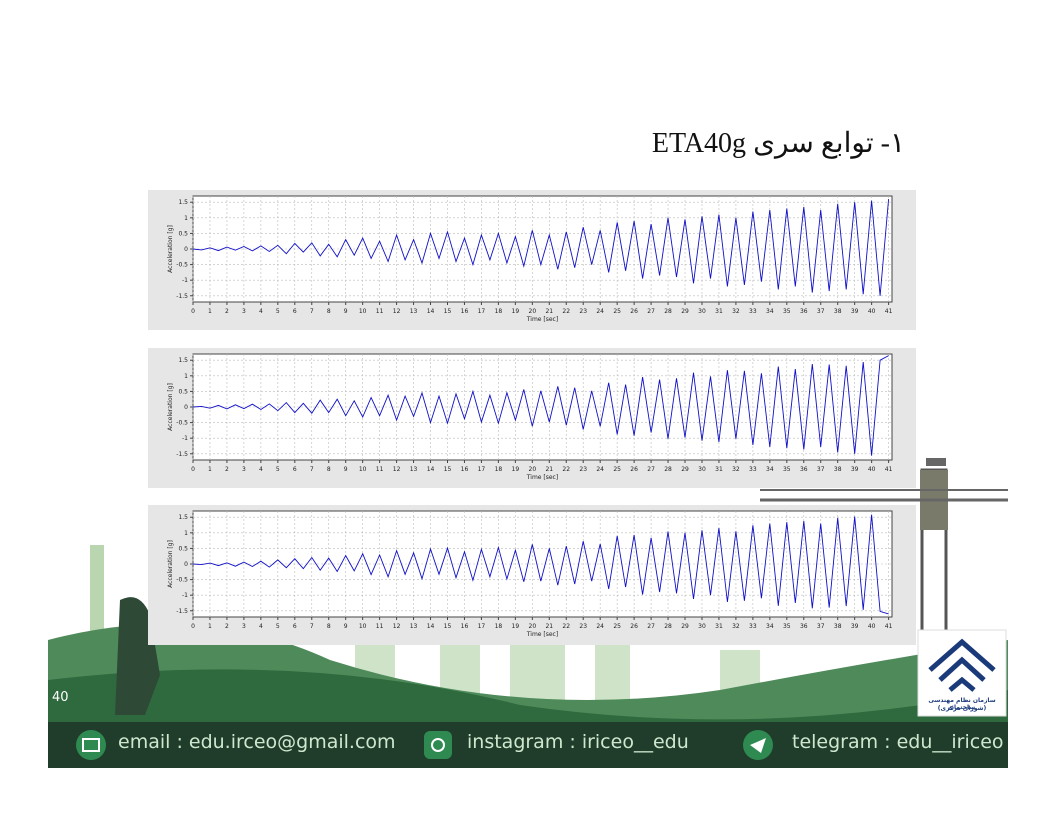  Describe the element at coordinates (540, 405) in the screenshot. I see `acceleration-line` at that location.